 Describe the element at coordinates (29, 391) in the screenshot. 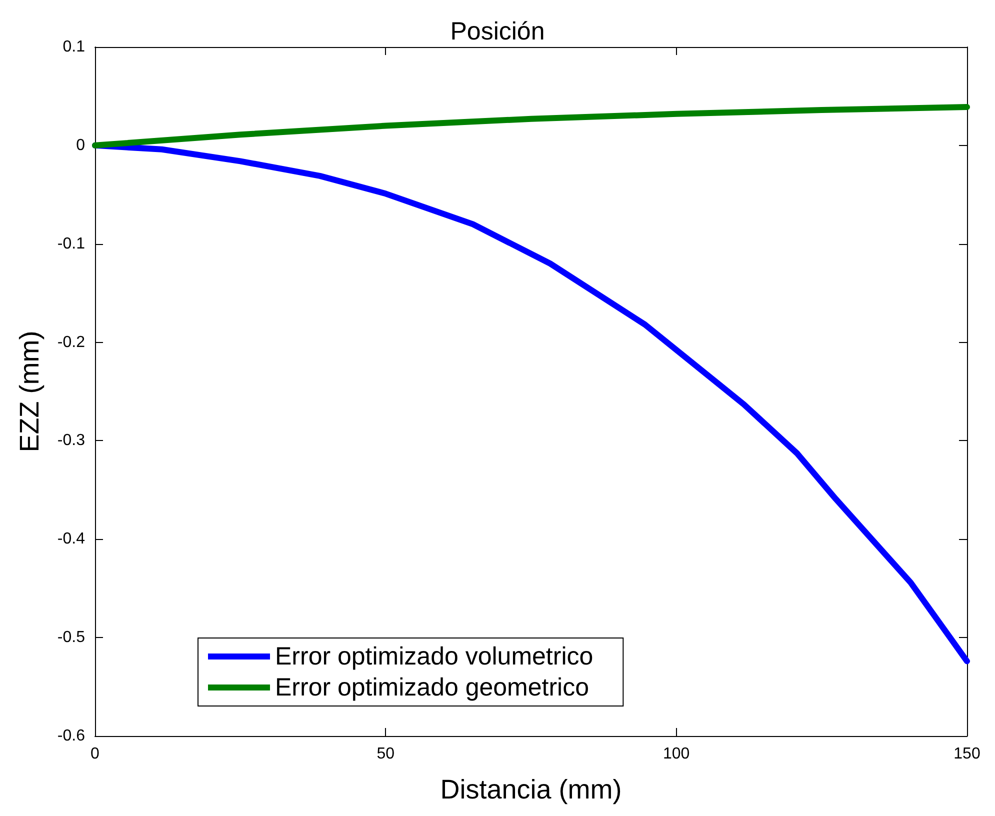

I see `y-axis-title: EZZ (mm)` at that location.